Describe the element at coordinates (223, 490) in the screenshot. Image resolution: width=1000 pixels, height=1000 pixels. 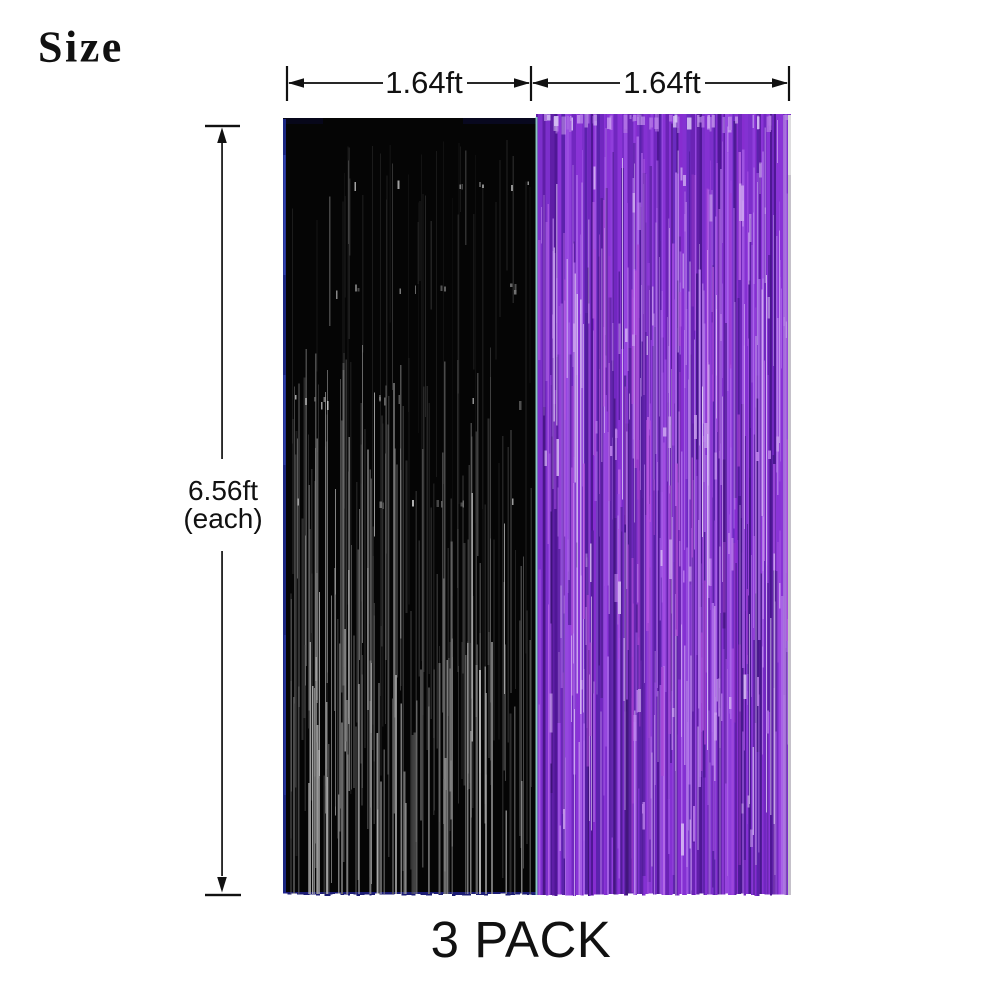
I see `svg-text: 6.56ft` at that location.